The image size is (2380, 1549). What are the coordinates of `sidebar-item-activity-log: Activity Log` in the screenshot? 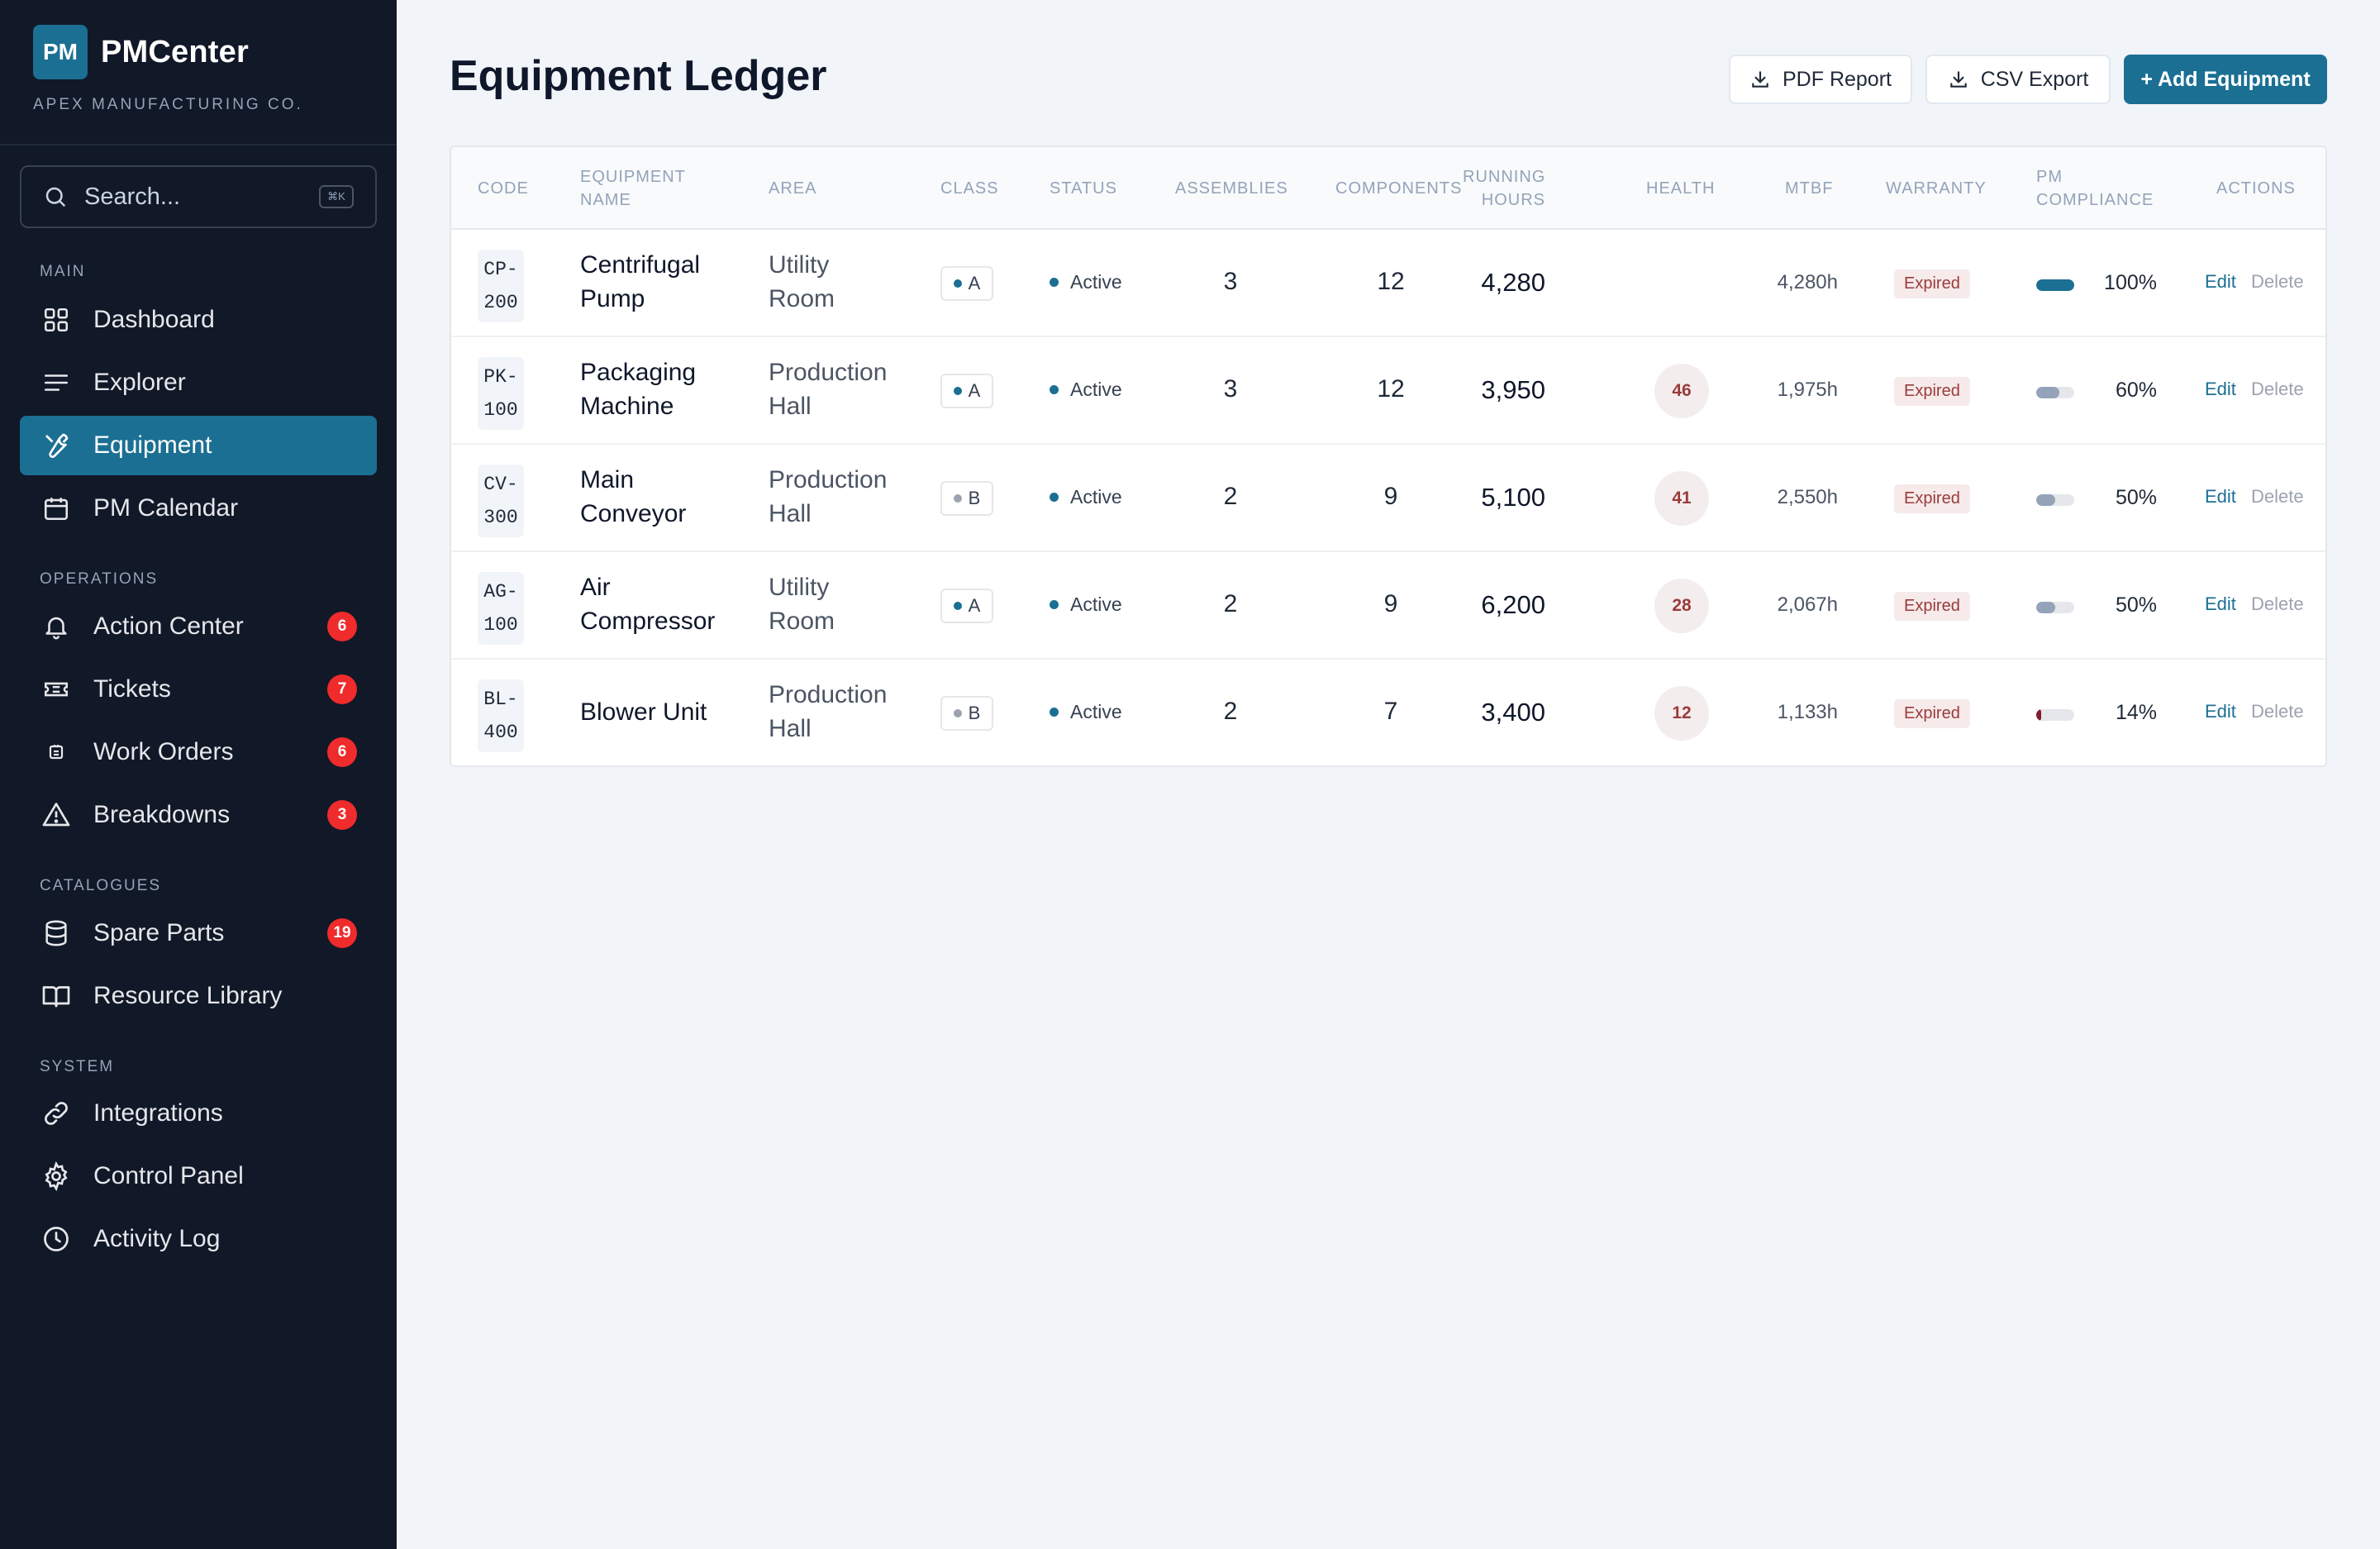 It's located at (198, 1239).